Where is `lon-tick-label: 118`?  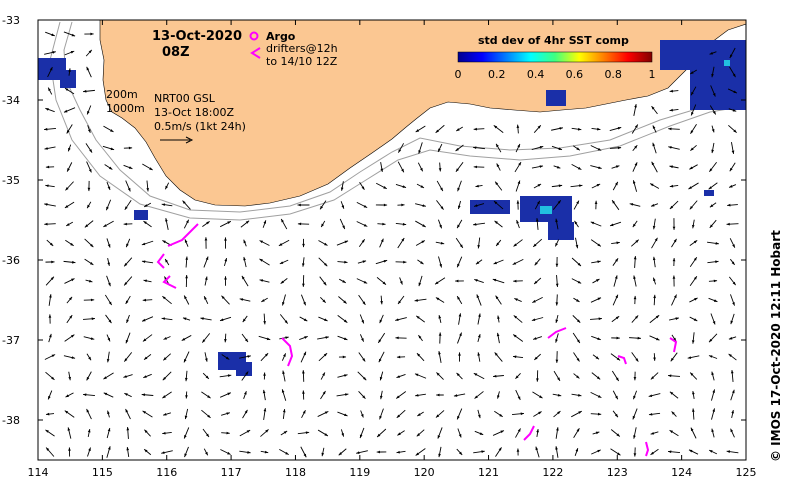 lon-tick-label: 118 is located at coordinates (295, 472).